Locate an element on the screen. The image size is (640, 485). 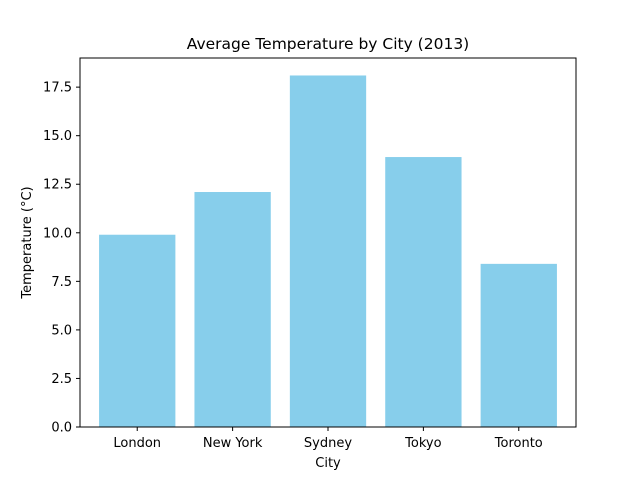
bar-tokyo is located at coordinates (423, 292).